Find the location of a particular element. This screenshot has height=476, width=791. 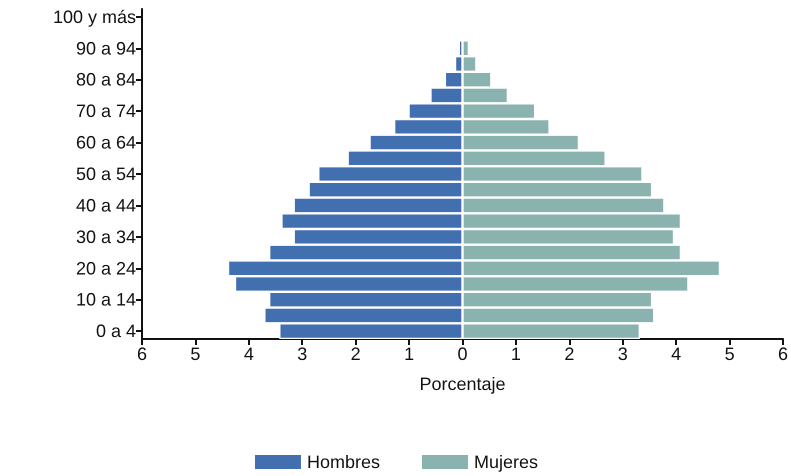

y-tick-label: 30 a 34 is located at coordinates (106, 236).